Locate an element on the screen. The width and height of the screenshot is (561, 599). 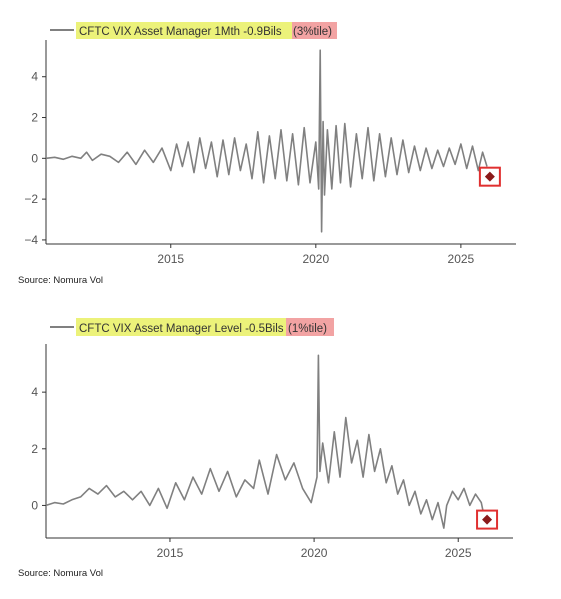
source-note-2: Source: Nomura Vol is located at coordinates (61, 573).